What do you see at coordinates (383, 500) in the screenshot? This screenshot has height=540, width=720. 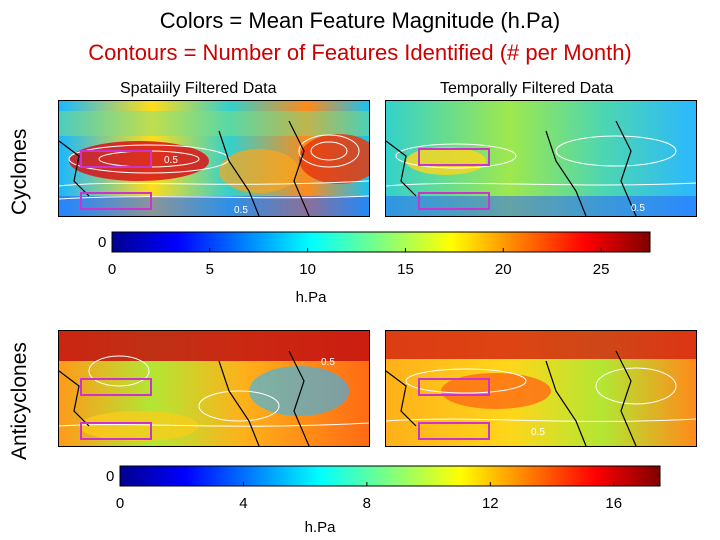 I see `anticyclones-colorbar: 00 4 8 12 16 h.Pa` at bounding box center [383, 500].